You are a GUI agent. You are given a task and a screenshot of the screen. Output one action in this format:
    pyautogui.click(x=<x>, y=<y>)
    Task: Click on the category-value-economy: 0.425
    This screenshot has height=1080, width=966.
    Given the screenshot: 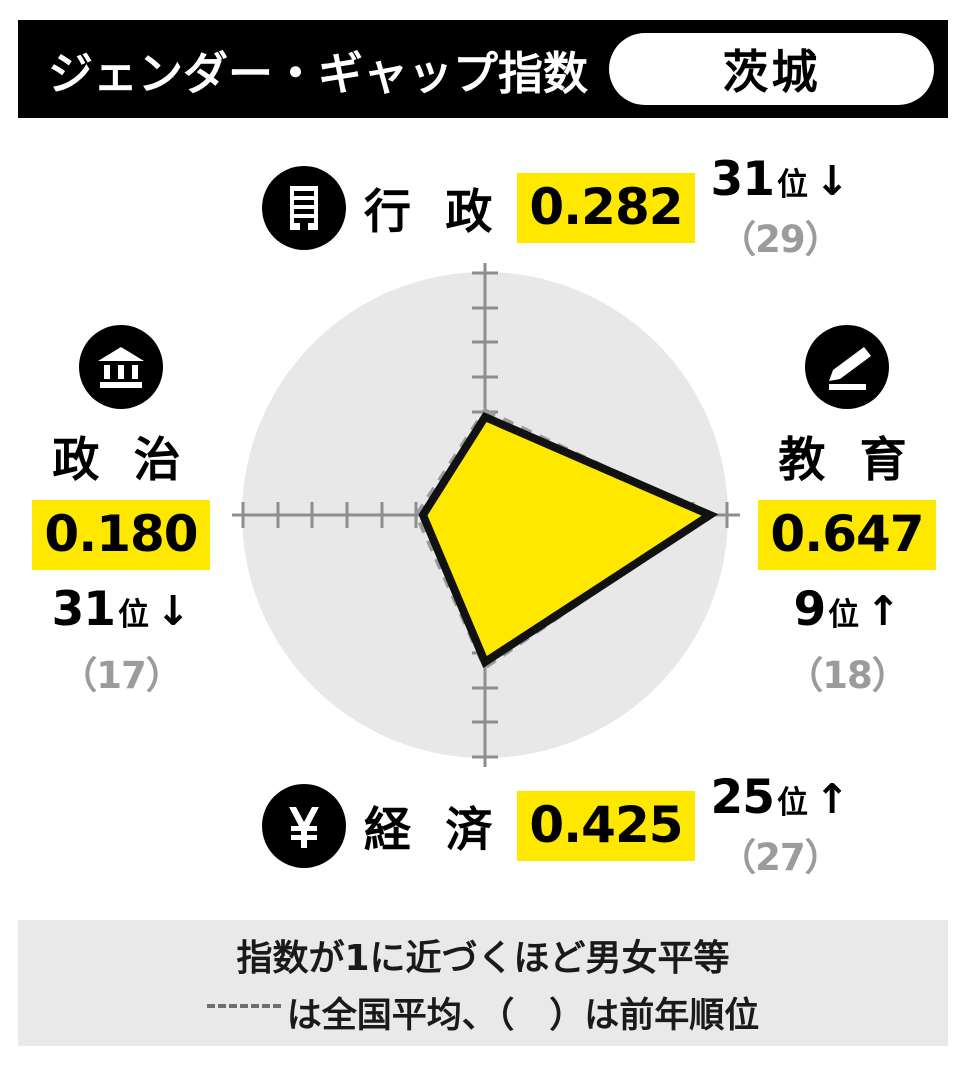 What is the action you would take?
    pyautogui.click(x=606, y=825)
    